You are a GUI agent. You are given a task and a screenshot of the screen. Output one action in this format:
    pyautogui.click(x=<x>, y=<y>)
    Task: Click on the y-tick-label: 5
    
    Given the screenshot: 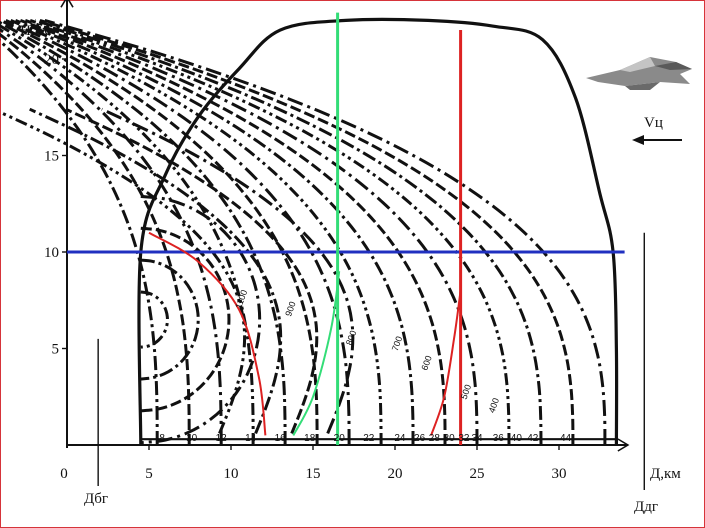 What is the action you would take?
    pyautogui.click(x=56, y=350)
    